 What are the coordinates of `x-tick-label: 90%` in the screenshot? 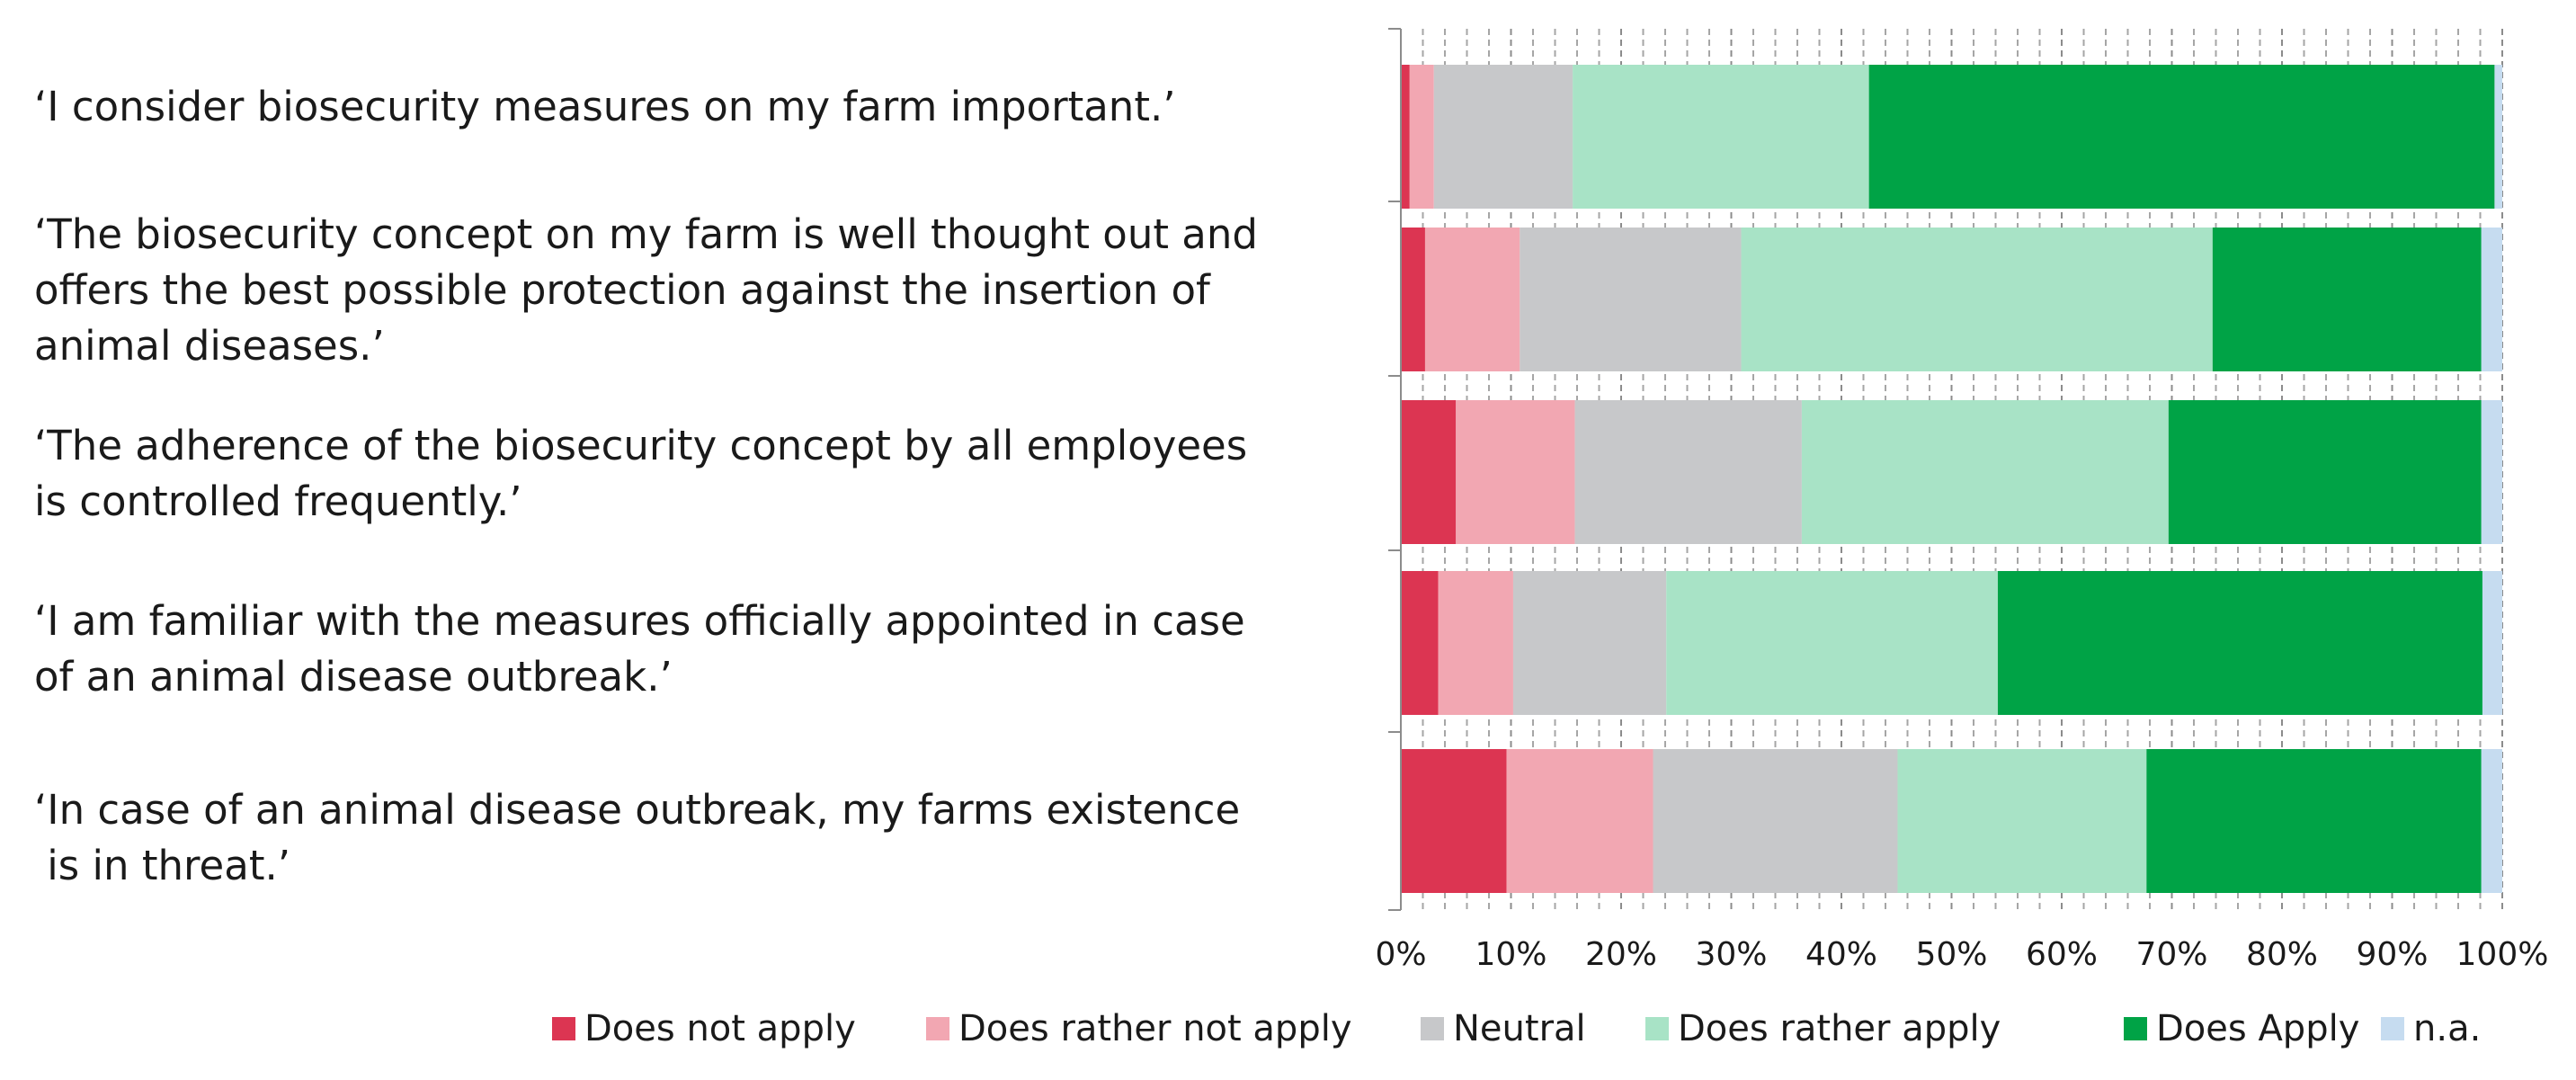 It's located at (2392, 954).